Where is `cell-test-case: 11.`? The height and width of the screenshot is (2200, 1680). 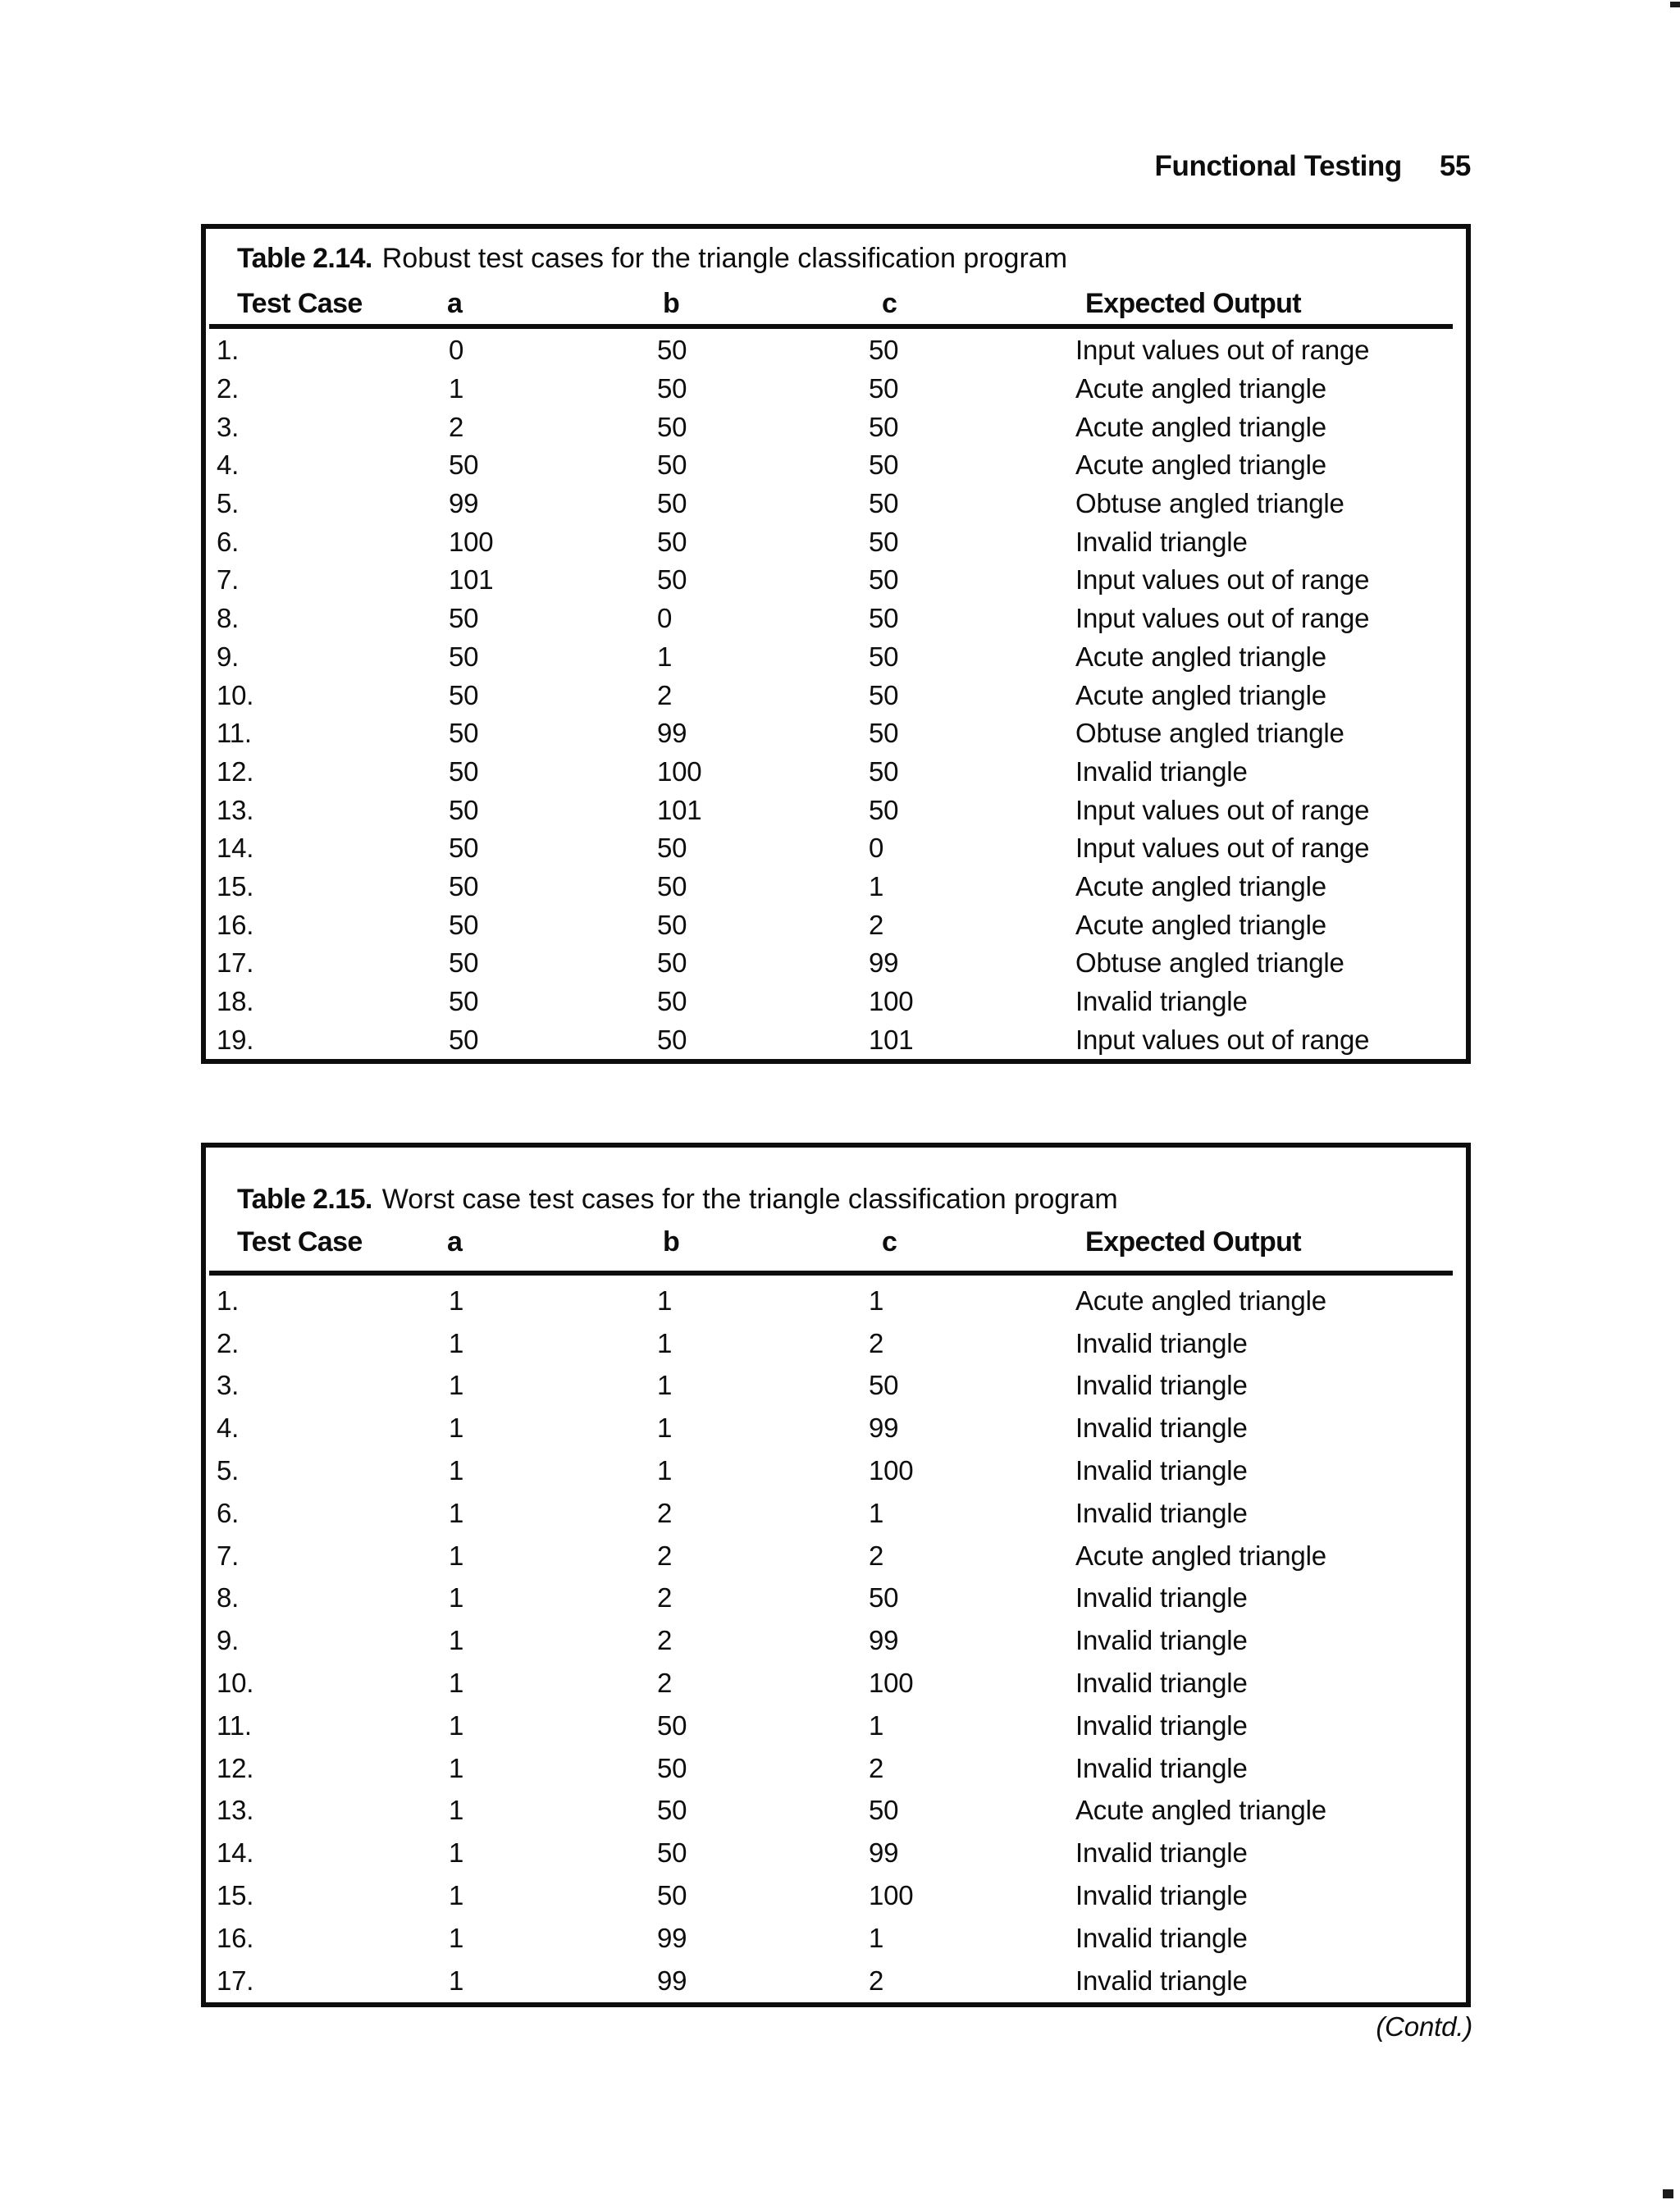 cell-test-case: 11. is located at coordinates (234, 733).